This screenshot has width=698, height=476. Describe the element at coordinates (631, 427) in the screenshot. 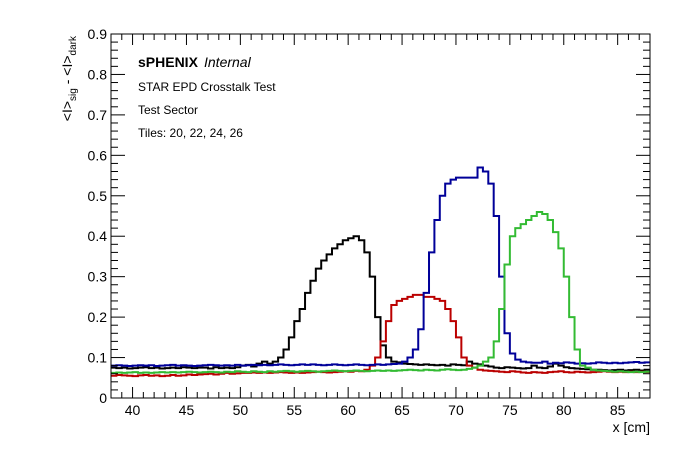

I see `x-axis-label: x [cm]` at that location.